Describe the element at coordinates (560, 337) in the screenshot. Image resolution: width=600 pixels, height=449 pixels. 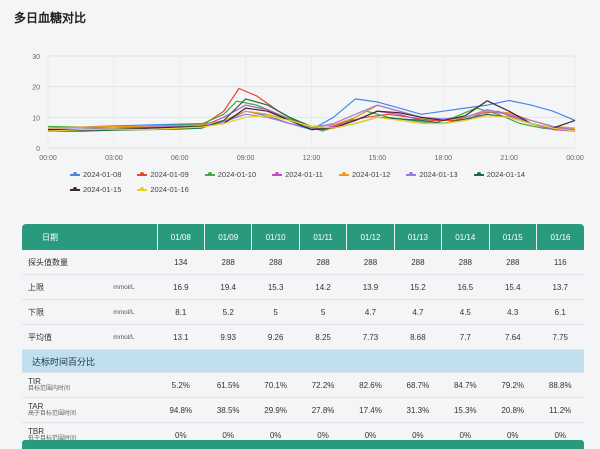
I see `table-cell: 7.75` at that location.